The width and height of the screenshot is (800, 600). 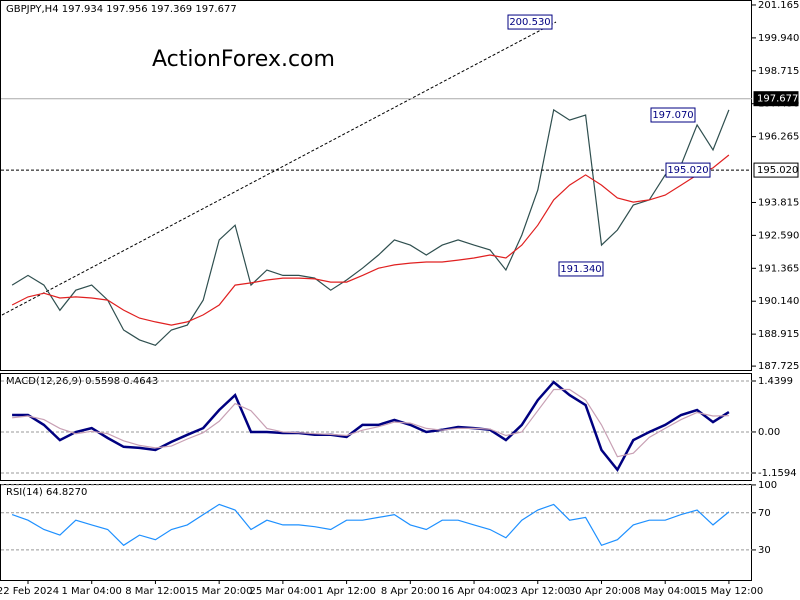 What do you see at coordinates (778, 137) in the screenshot?
I see `y-tick-label: 196.265` at bounding box center [778, 137].